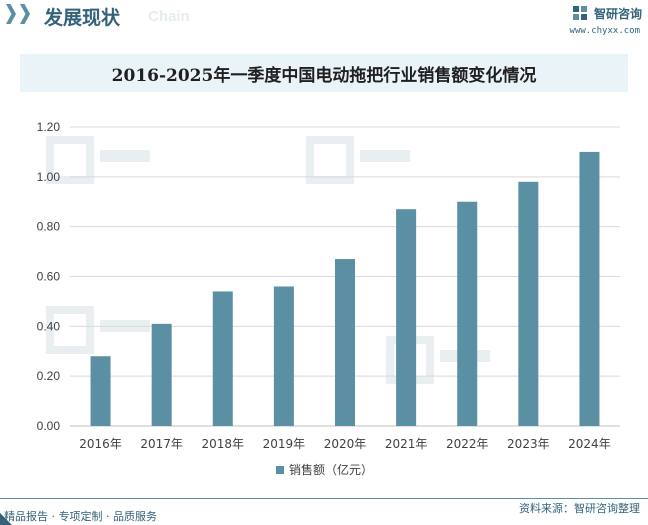  I want to click on y-tick-label: 0.20, so click(49, 376).